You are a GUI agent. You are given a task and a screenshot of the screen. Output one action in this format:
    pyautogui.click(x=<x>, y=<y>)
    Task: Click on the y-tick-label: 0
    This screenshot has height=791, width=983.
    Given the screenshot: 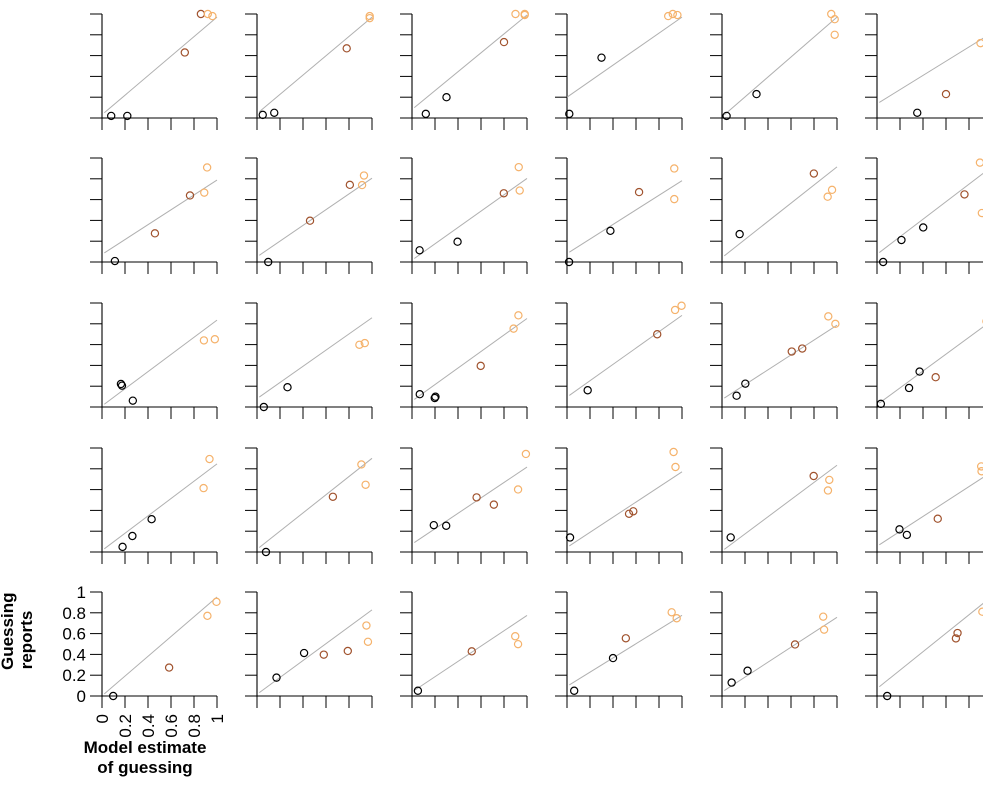 What is the action you would take?
    pyautogui.click(x=81, y=696)
    